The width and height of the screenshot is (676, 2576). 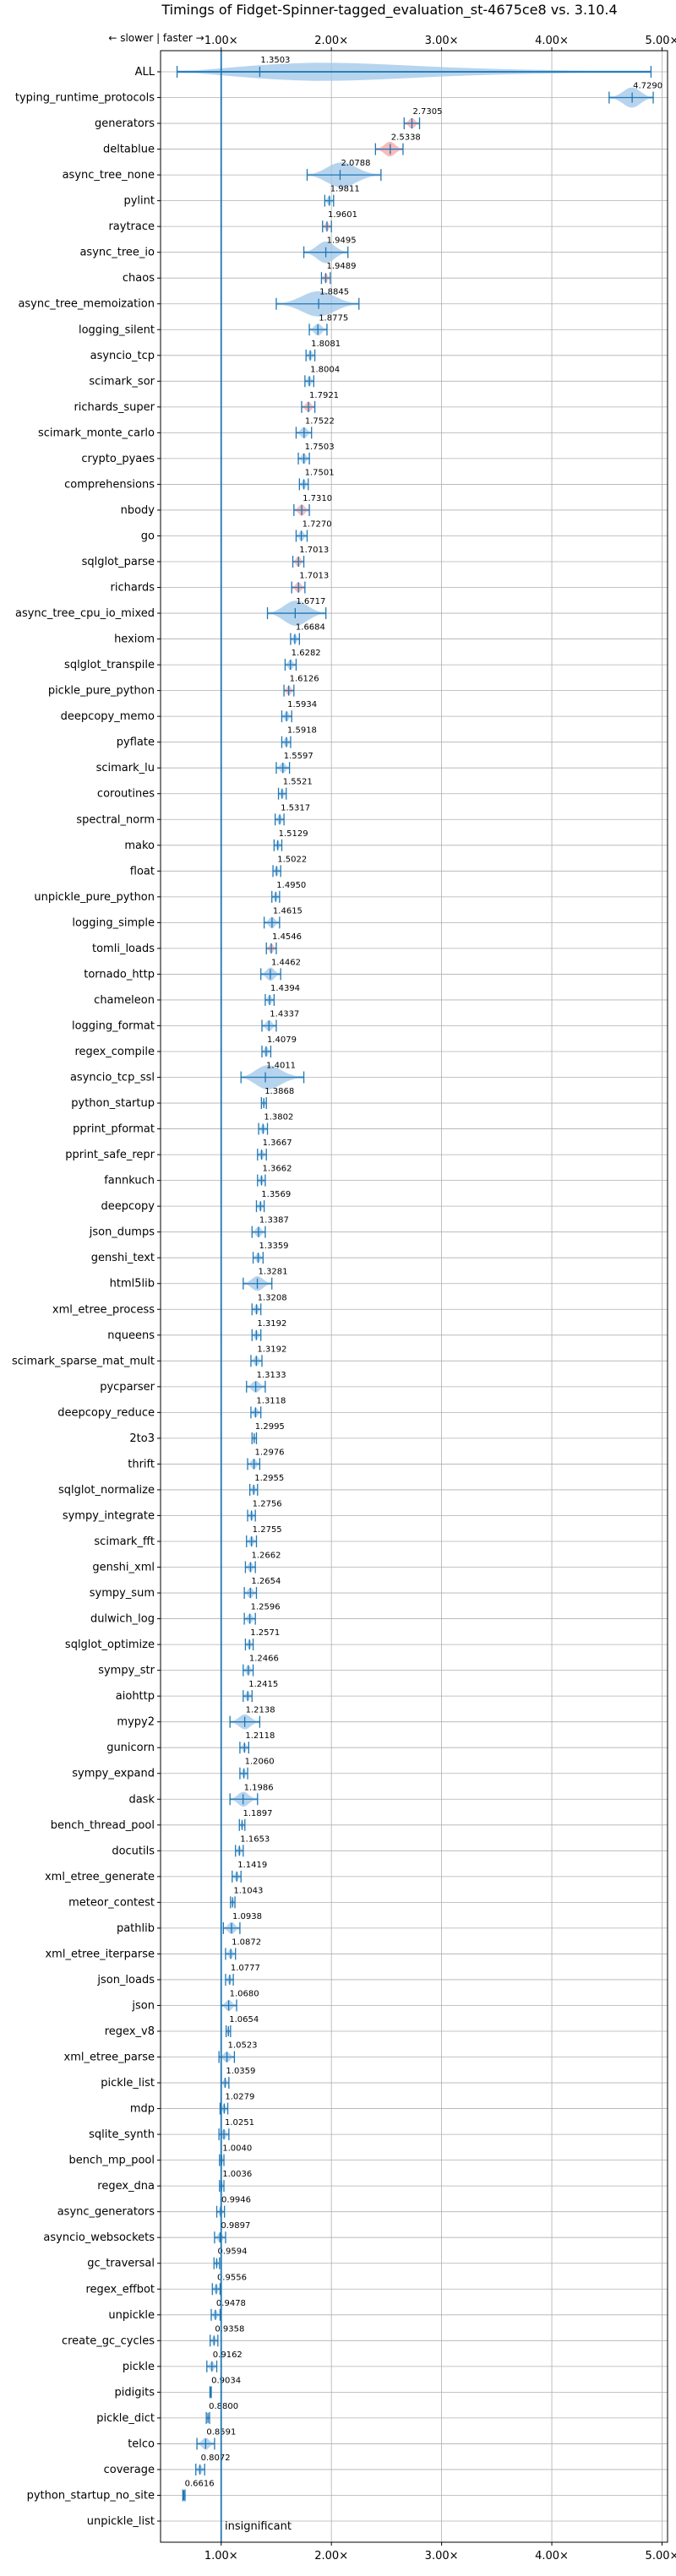 I want to click on benchmark-mark: 1.2571, so click(x=262, y=1639).